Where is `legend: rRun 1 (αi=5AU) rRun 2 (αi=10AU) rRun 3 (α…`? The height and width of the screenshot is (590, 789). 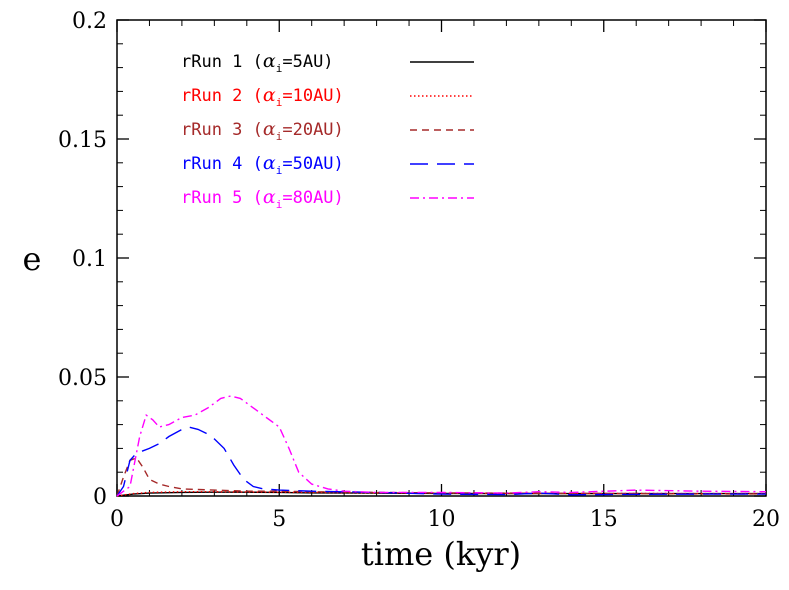
legend: rRun 1 (αi=5AU) rRun 2 (αi=10AU) rRun 3 (α… is located at coordinates (327, 130).